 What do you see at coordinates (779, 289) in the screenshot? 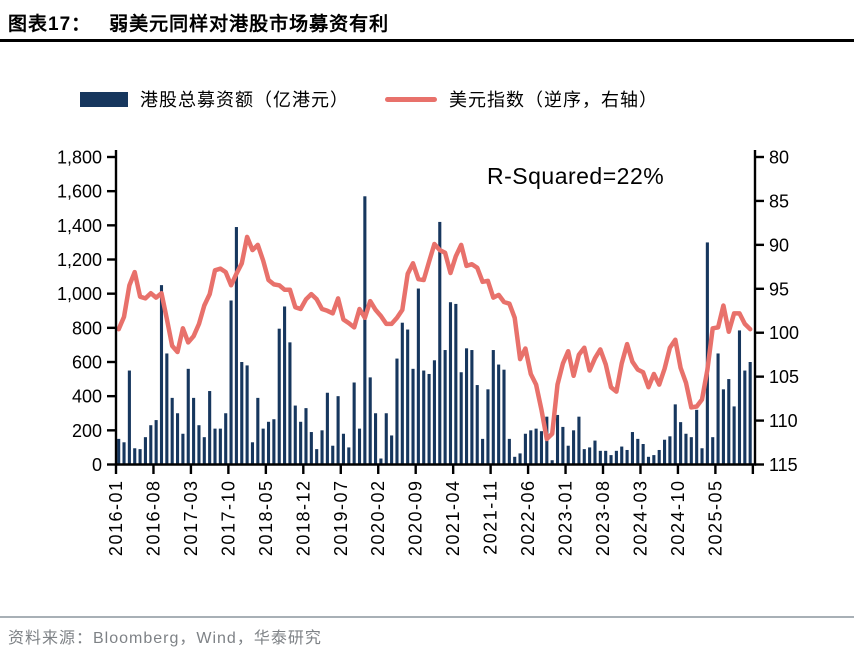
I see `y-right-tick-label: 95` at bounding box center [779, 289].